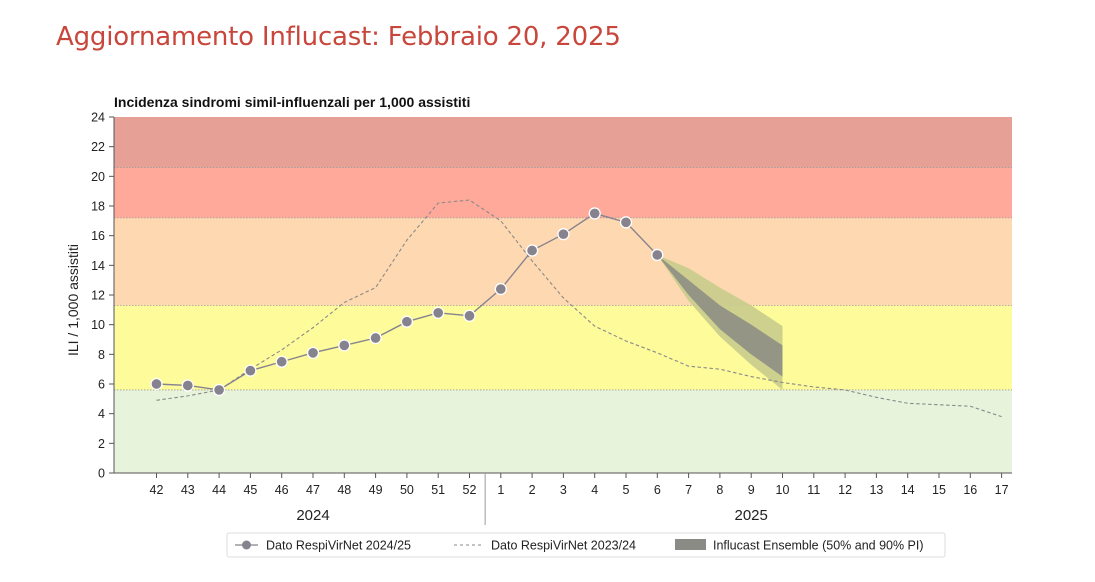  I want to click on y-tick-label: 4, so click(101, 414).